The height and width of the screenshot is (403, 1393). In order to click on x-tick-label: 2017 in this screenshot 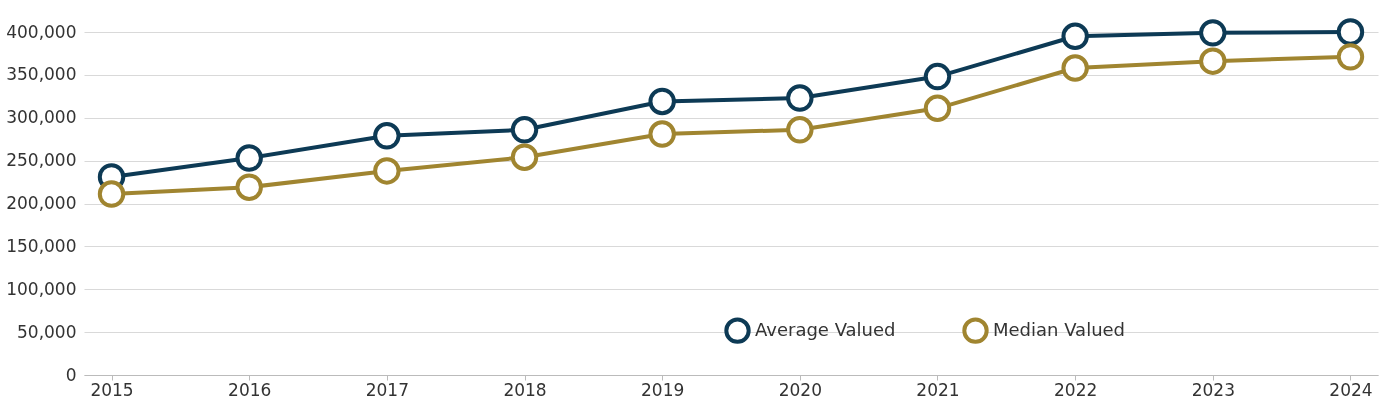, I will do `click(387, 389)`.